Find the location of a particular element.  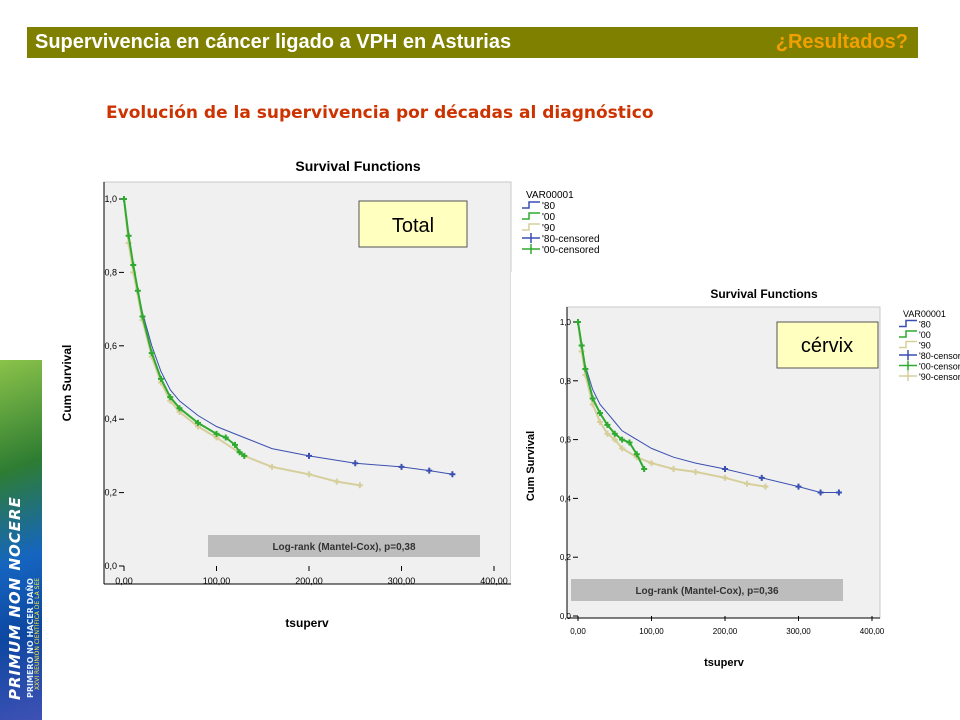

logrank-text: Log-rank (Mantel-Cox), p=0,38 is located at coordinates (344, 547).